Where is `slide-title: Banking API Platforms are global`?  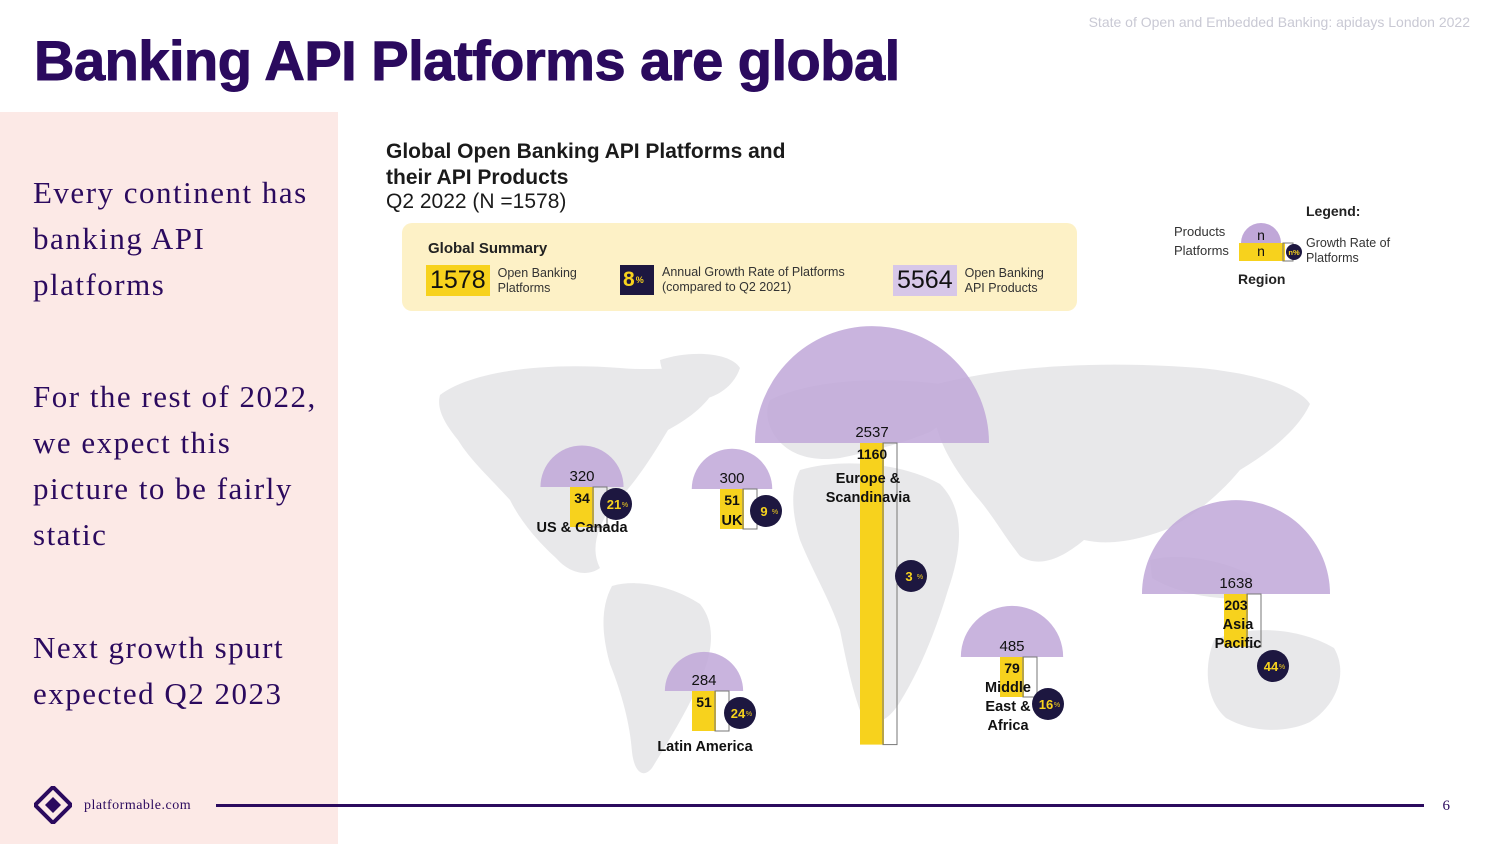 slide-title: Banking API Platforms are global is located at coordinates (467, 61).